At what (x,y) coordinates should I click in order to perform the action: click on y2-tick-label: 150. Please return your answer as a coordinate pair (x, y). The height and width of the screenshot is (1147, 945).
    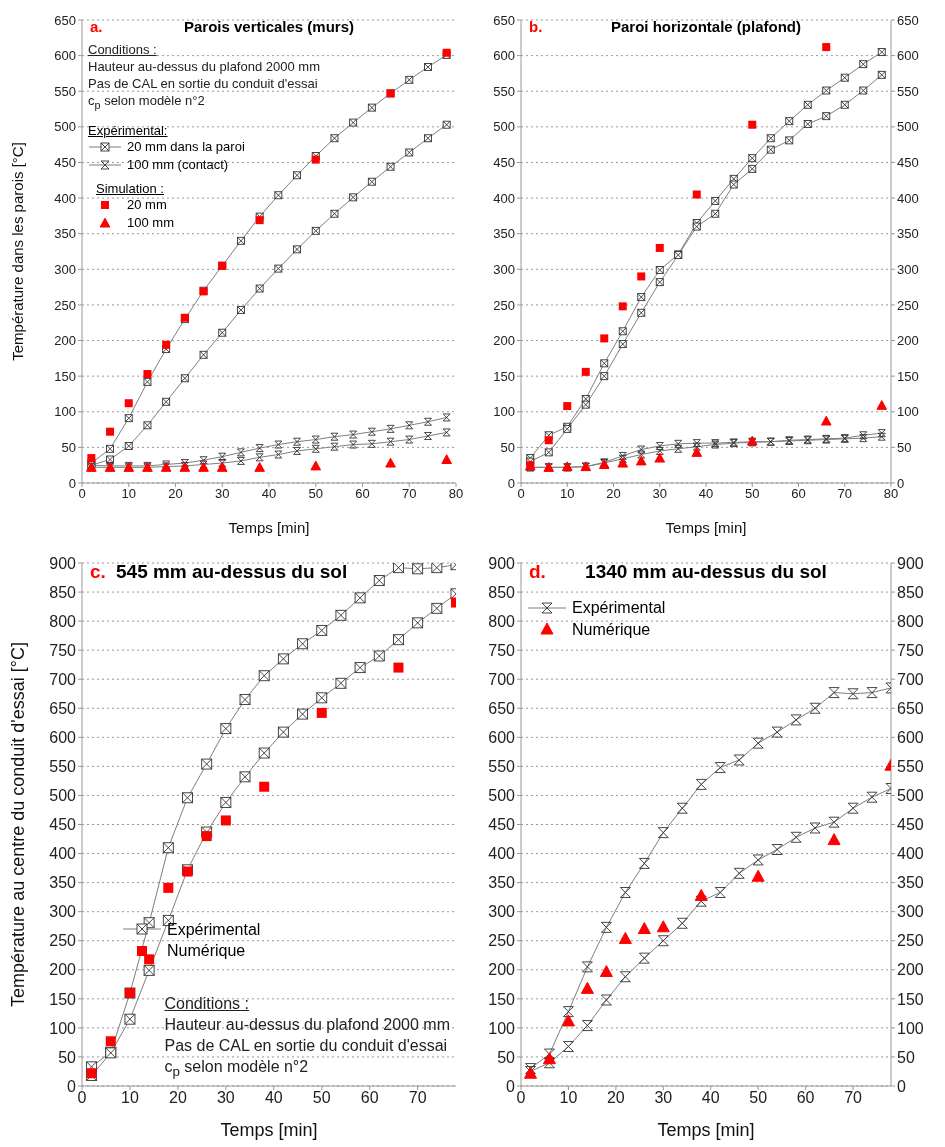
    Looking at the image, I should click on (910, 999).